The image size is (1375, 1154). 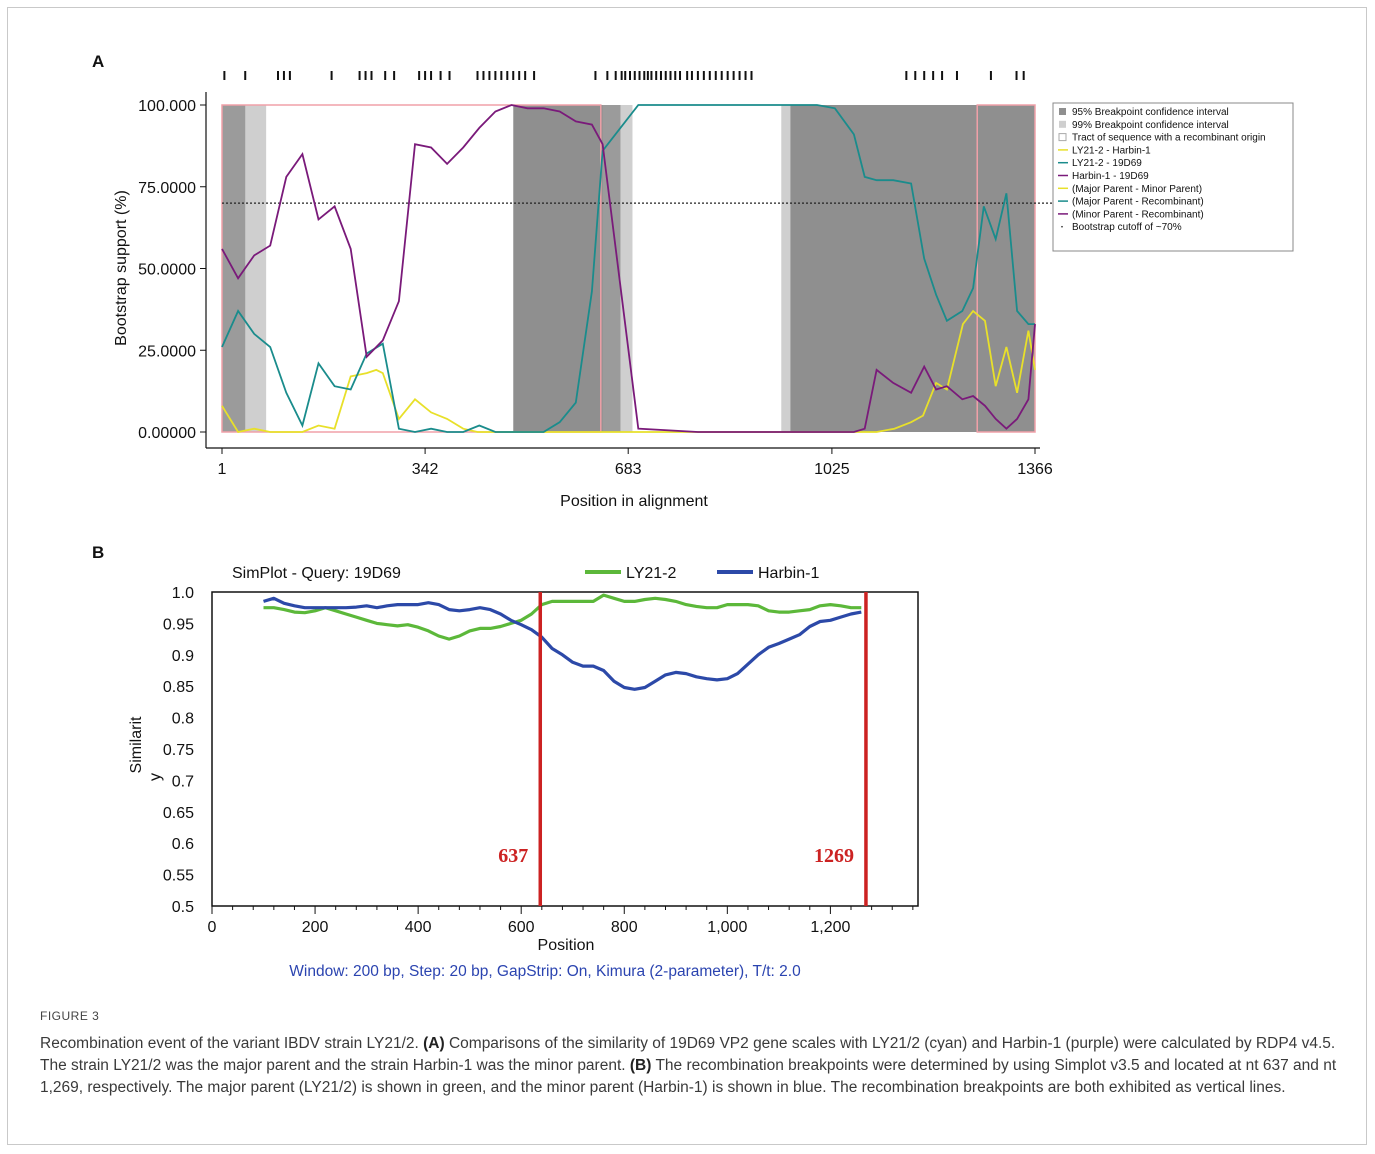 What do you see at coordinates (683, 749) in the screenshot?
I see `panel-b-breakpoints: 637 1269` at bounding box center [683, 749].